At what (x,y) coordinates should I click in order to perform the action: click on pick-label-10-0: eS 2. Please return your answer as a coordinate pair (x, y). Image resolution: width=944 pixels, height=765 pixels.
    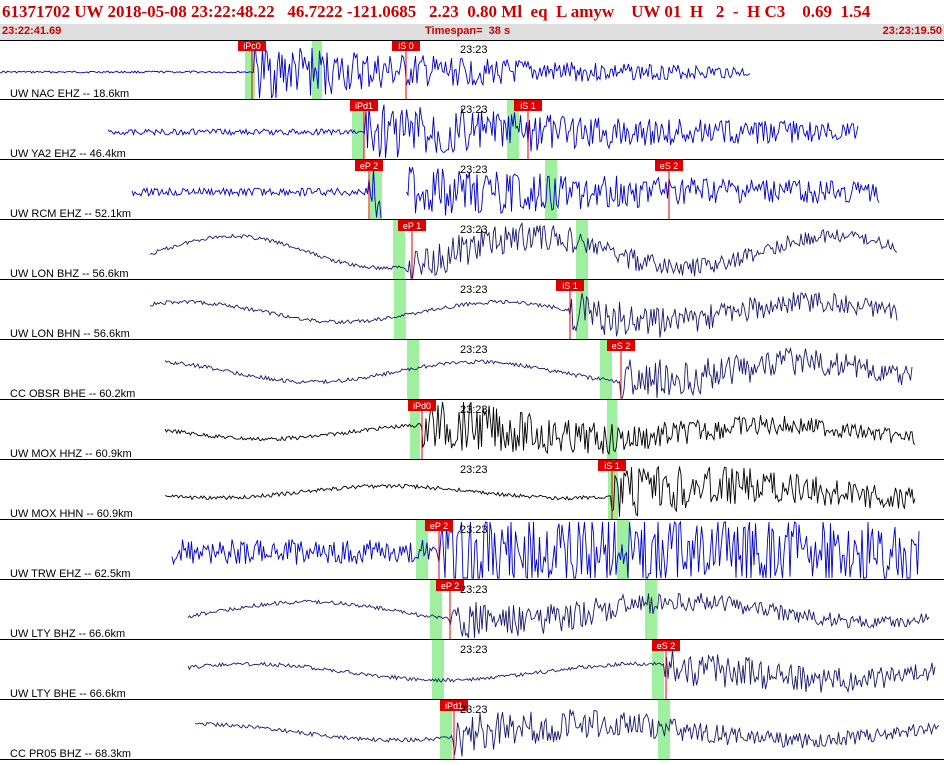
    Looking at the image, I should click on (666, 646).